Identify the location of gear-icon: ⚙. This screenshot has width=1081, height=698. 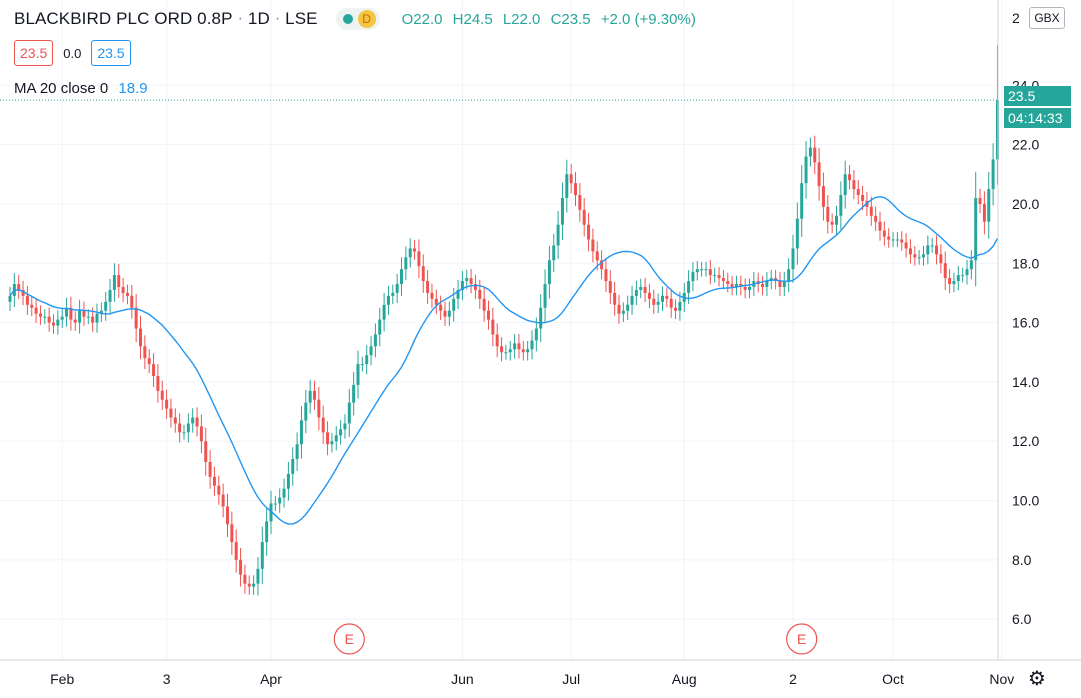
(1037, 679).